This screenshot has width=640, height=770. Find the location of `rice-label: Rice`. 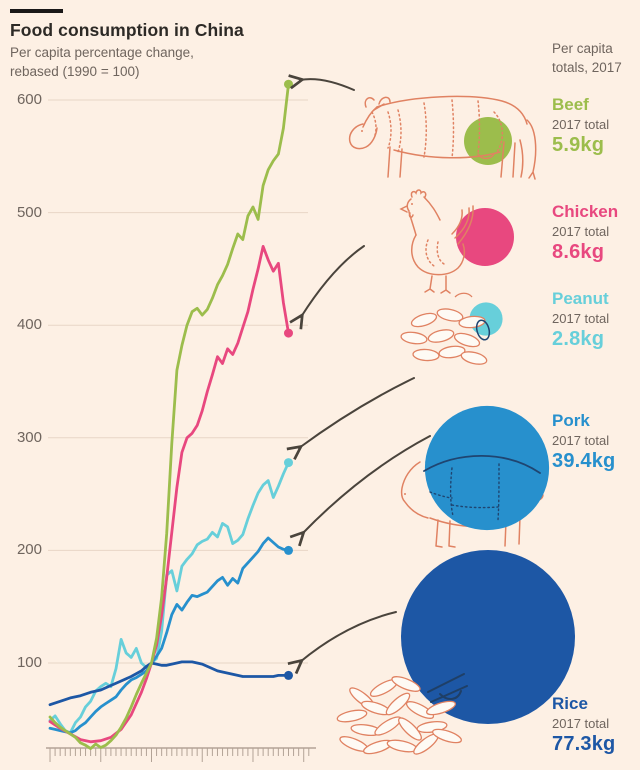

rice-label: Rice is located at coordinates (570, 703).